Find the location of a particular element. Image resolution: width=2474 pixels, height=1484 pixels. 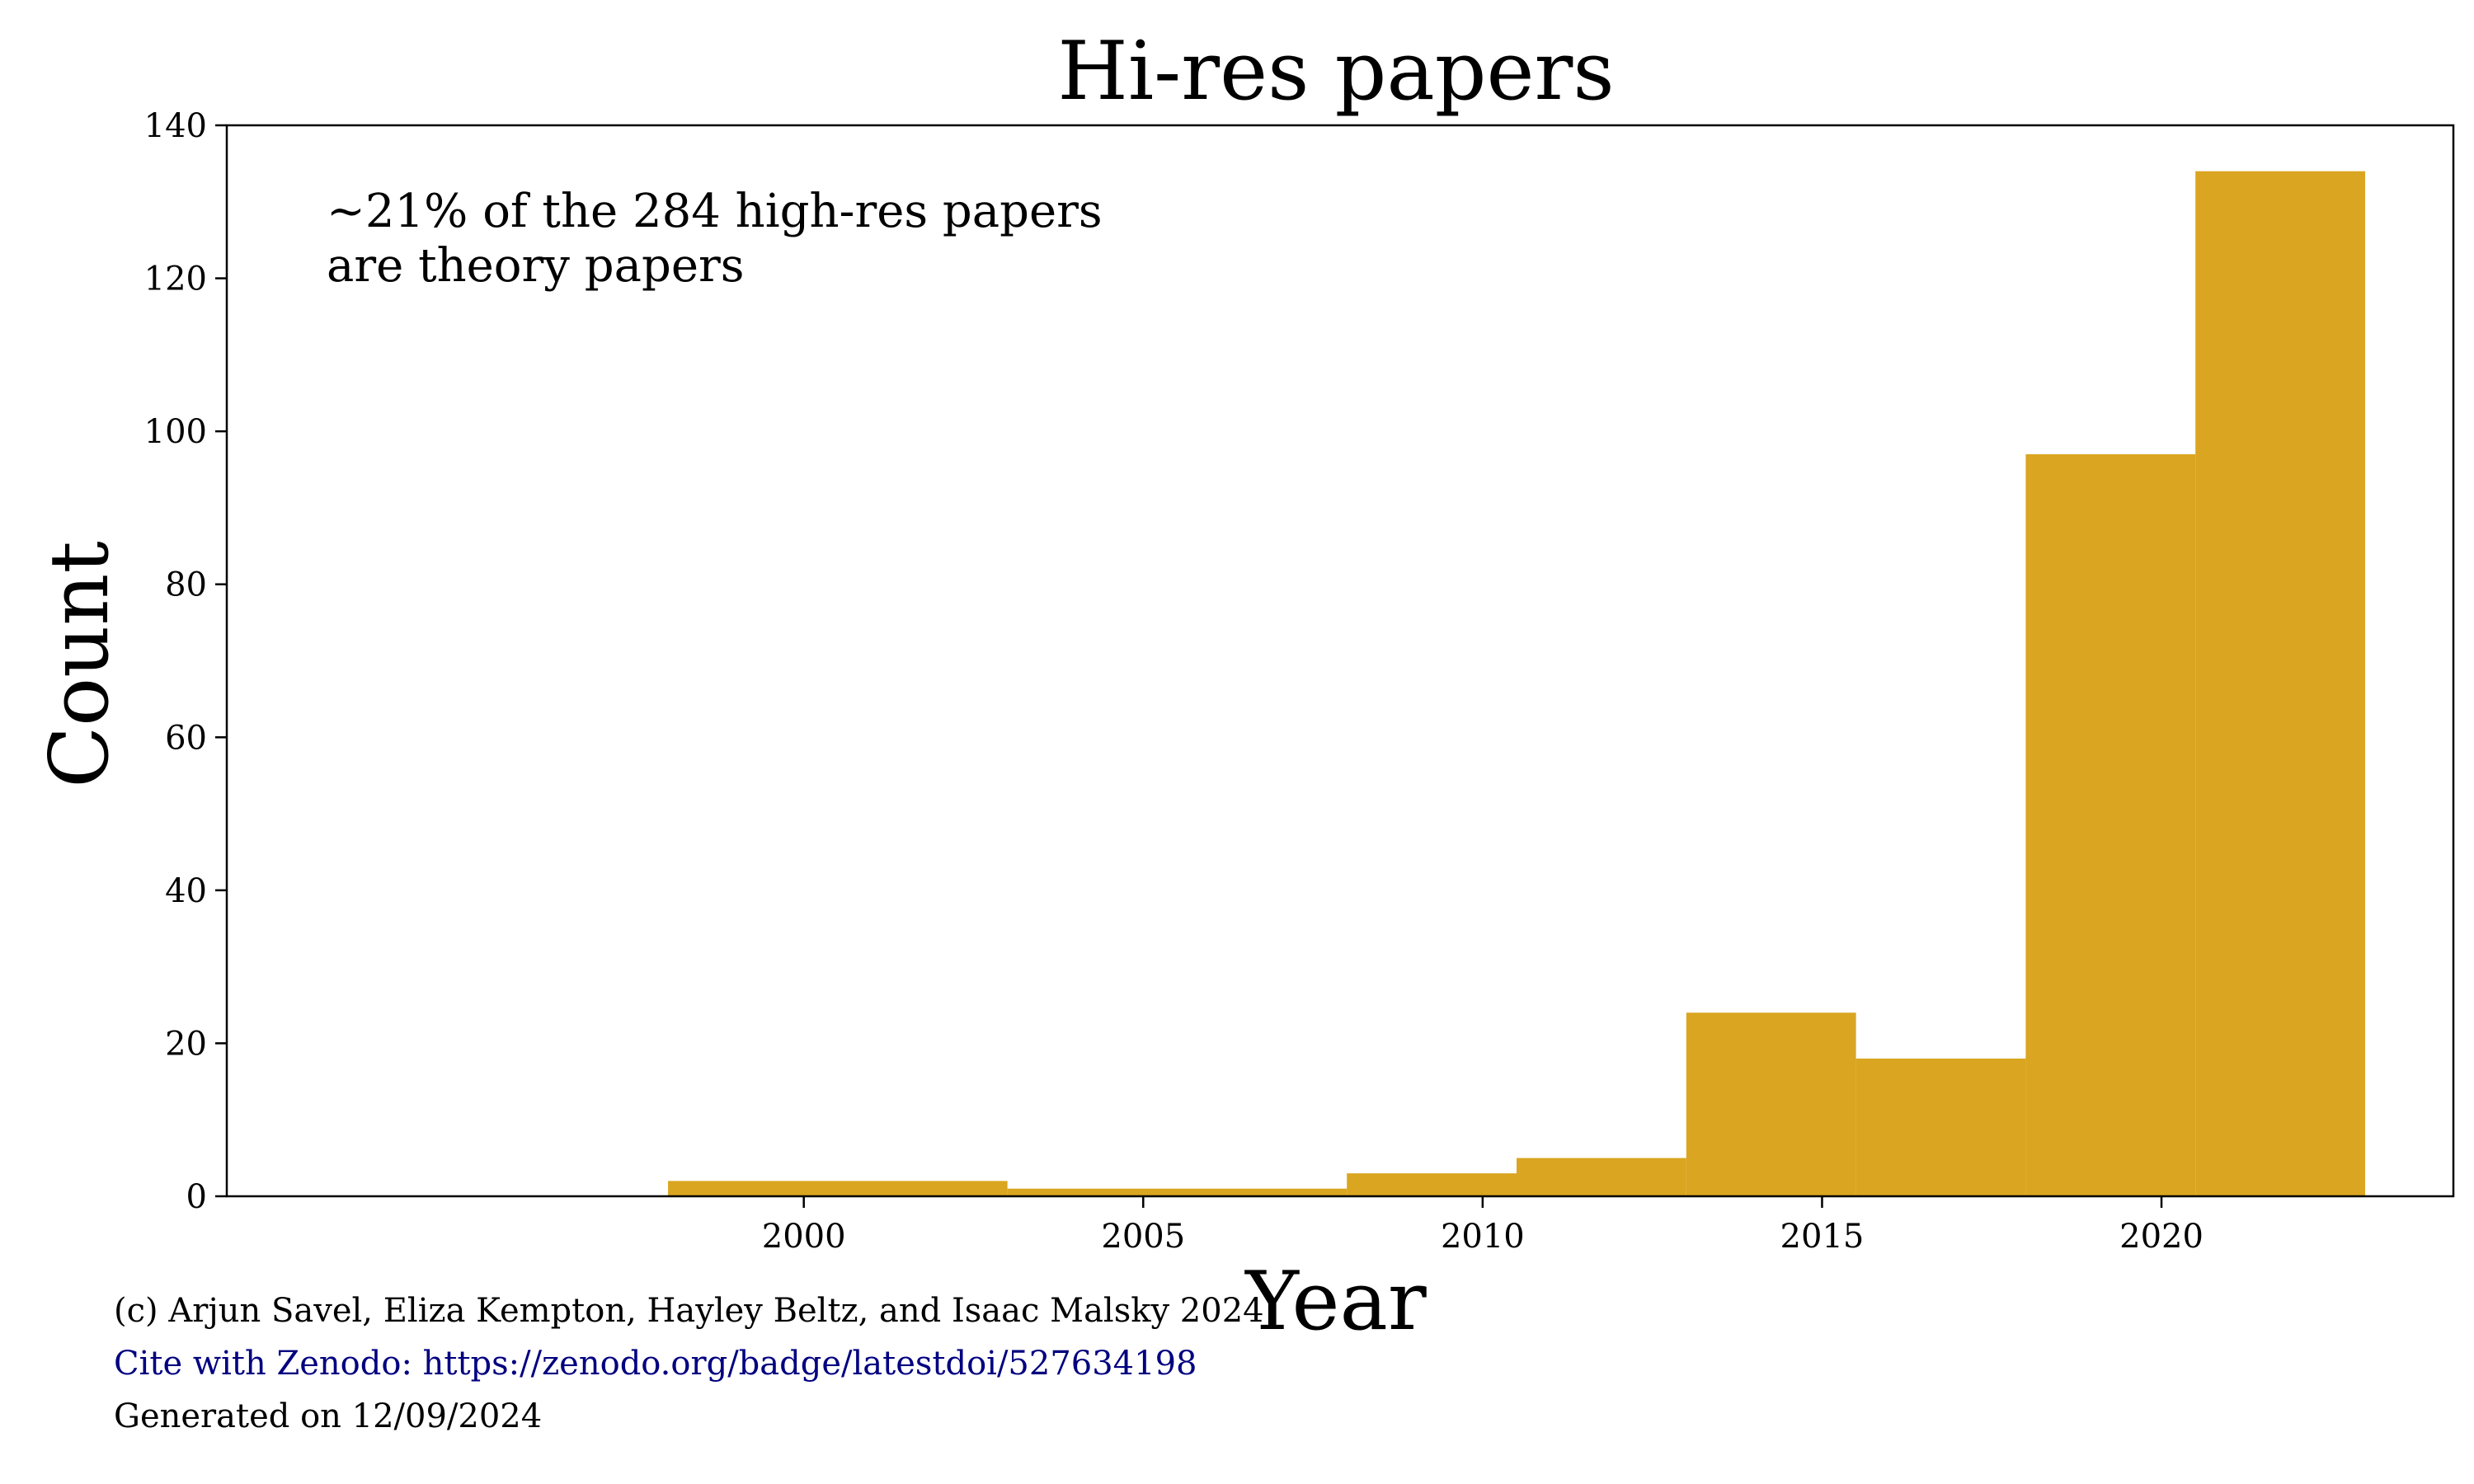

x-tick-label: 2015 is located at coordinates (1822, 1237).